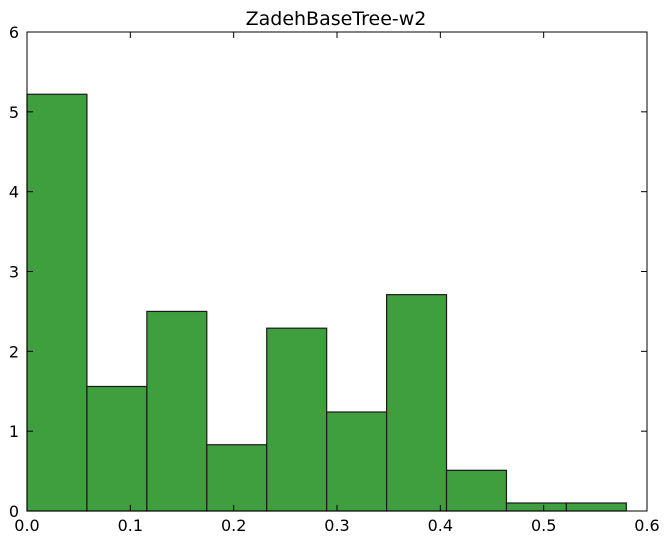 This screenshot has width=669, height=545. Describe the element at coordinates (14, 112) in the screenshot. I see `y-tick-label: 5` at that location.